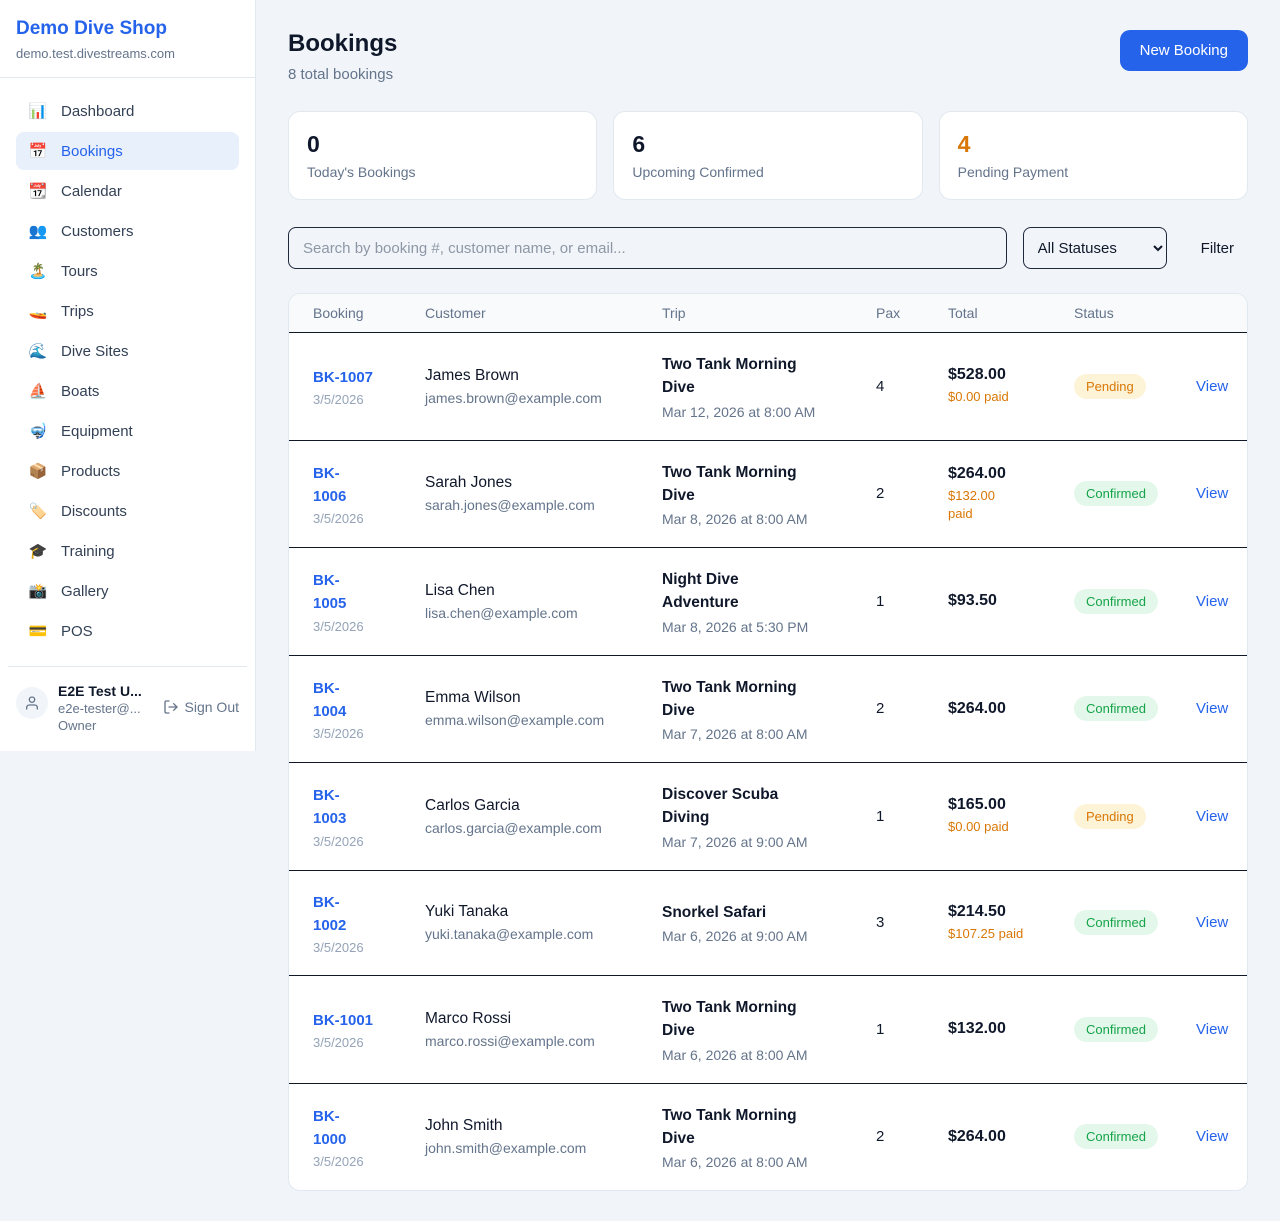 This screenshot has height=1221, width=1280. What do you see at coordinates (720, 806) in the screenshot?
I see `trip-name: Discover Scuba Diving` at bounding box center [720, 806].